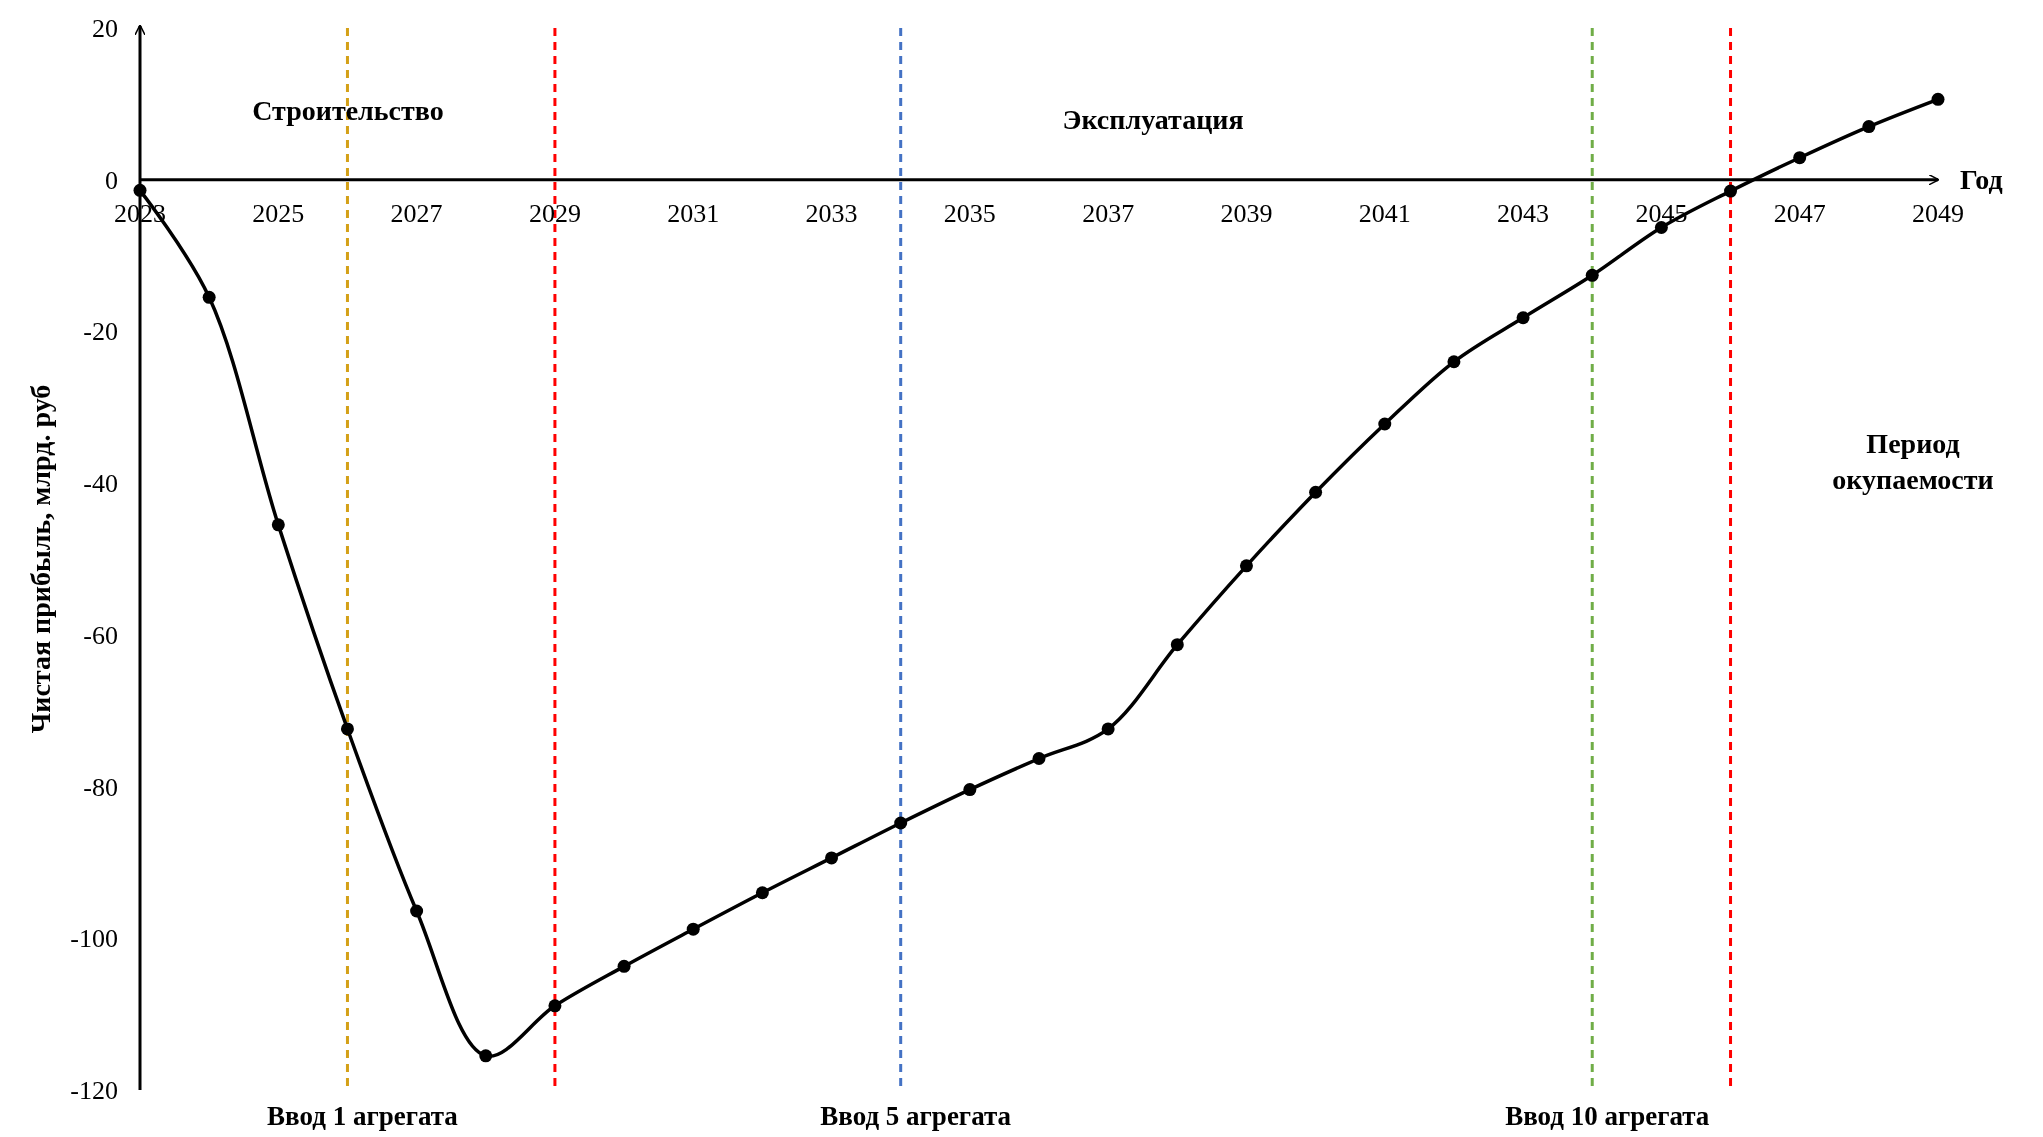 The height and width of the screenshot is (1137, 2043). I want to click on y-tick-label: -60, so click(100, 635).